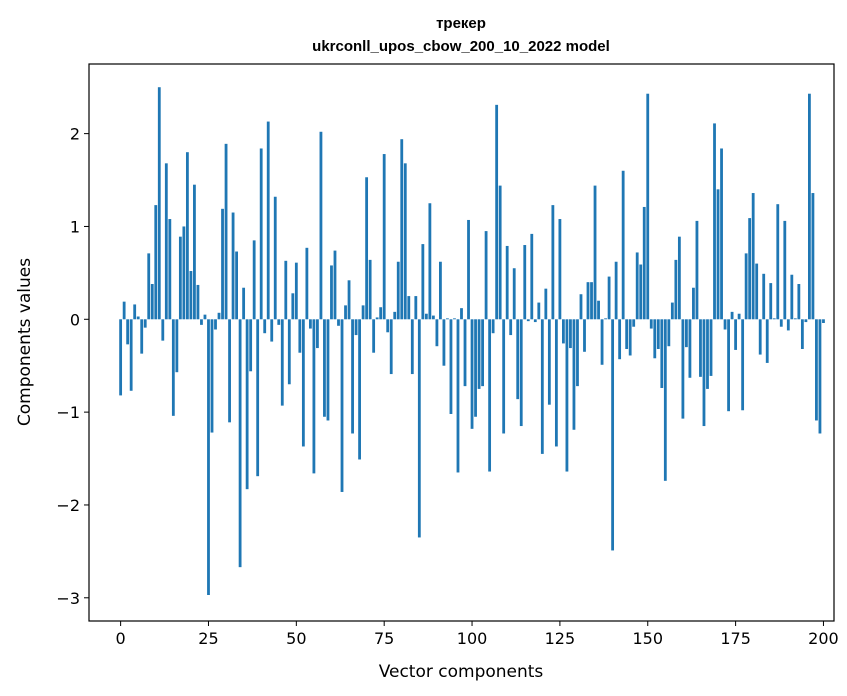 The height and width of the screenshot is (696, 847). Describe the element at coordinates (75, 134) in the screenshot. I see `y-tick-label-5: 2` at that location.